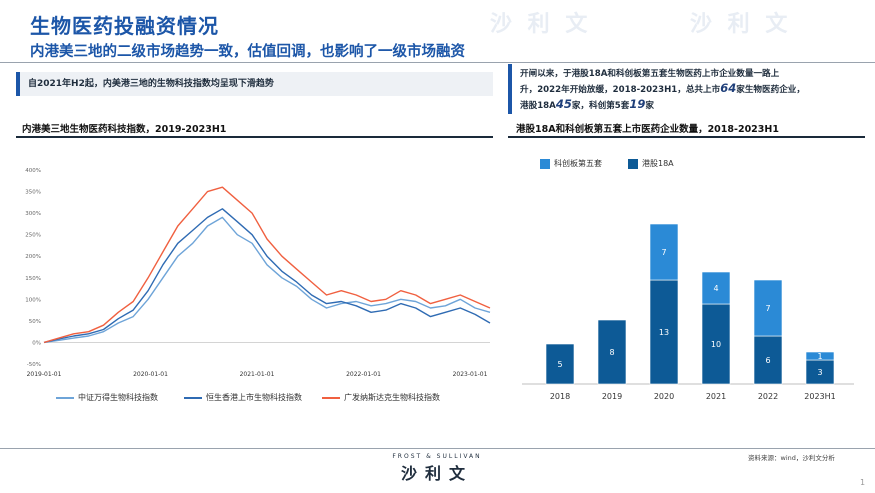 Image resolution: width=875 pixels, height=493 pixels. What do you see at coordinates (470, 374) in the screenshot?
I see `x-tick-label: 2023-01-01` at bounding box center [470, 374].